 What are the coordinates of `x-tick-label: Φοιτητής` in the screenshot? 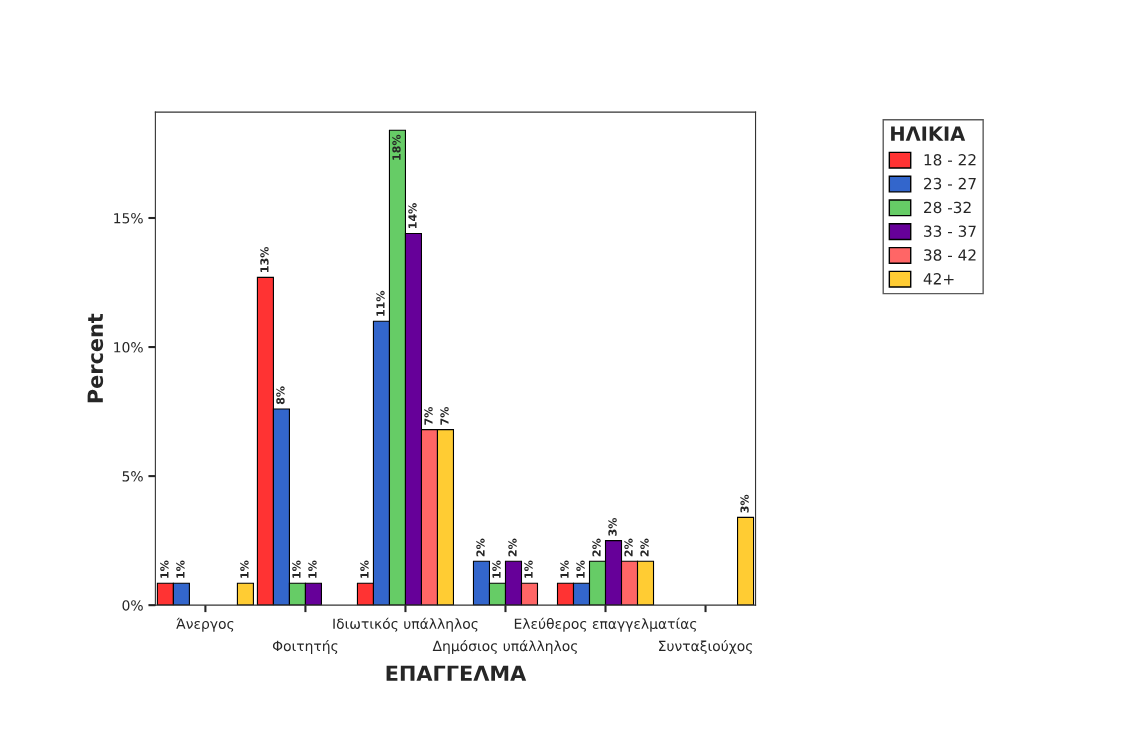 It's located at (305, 646).